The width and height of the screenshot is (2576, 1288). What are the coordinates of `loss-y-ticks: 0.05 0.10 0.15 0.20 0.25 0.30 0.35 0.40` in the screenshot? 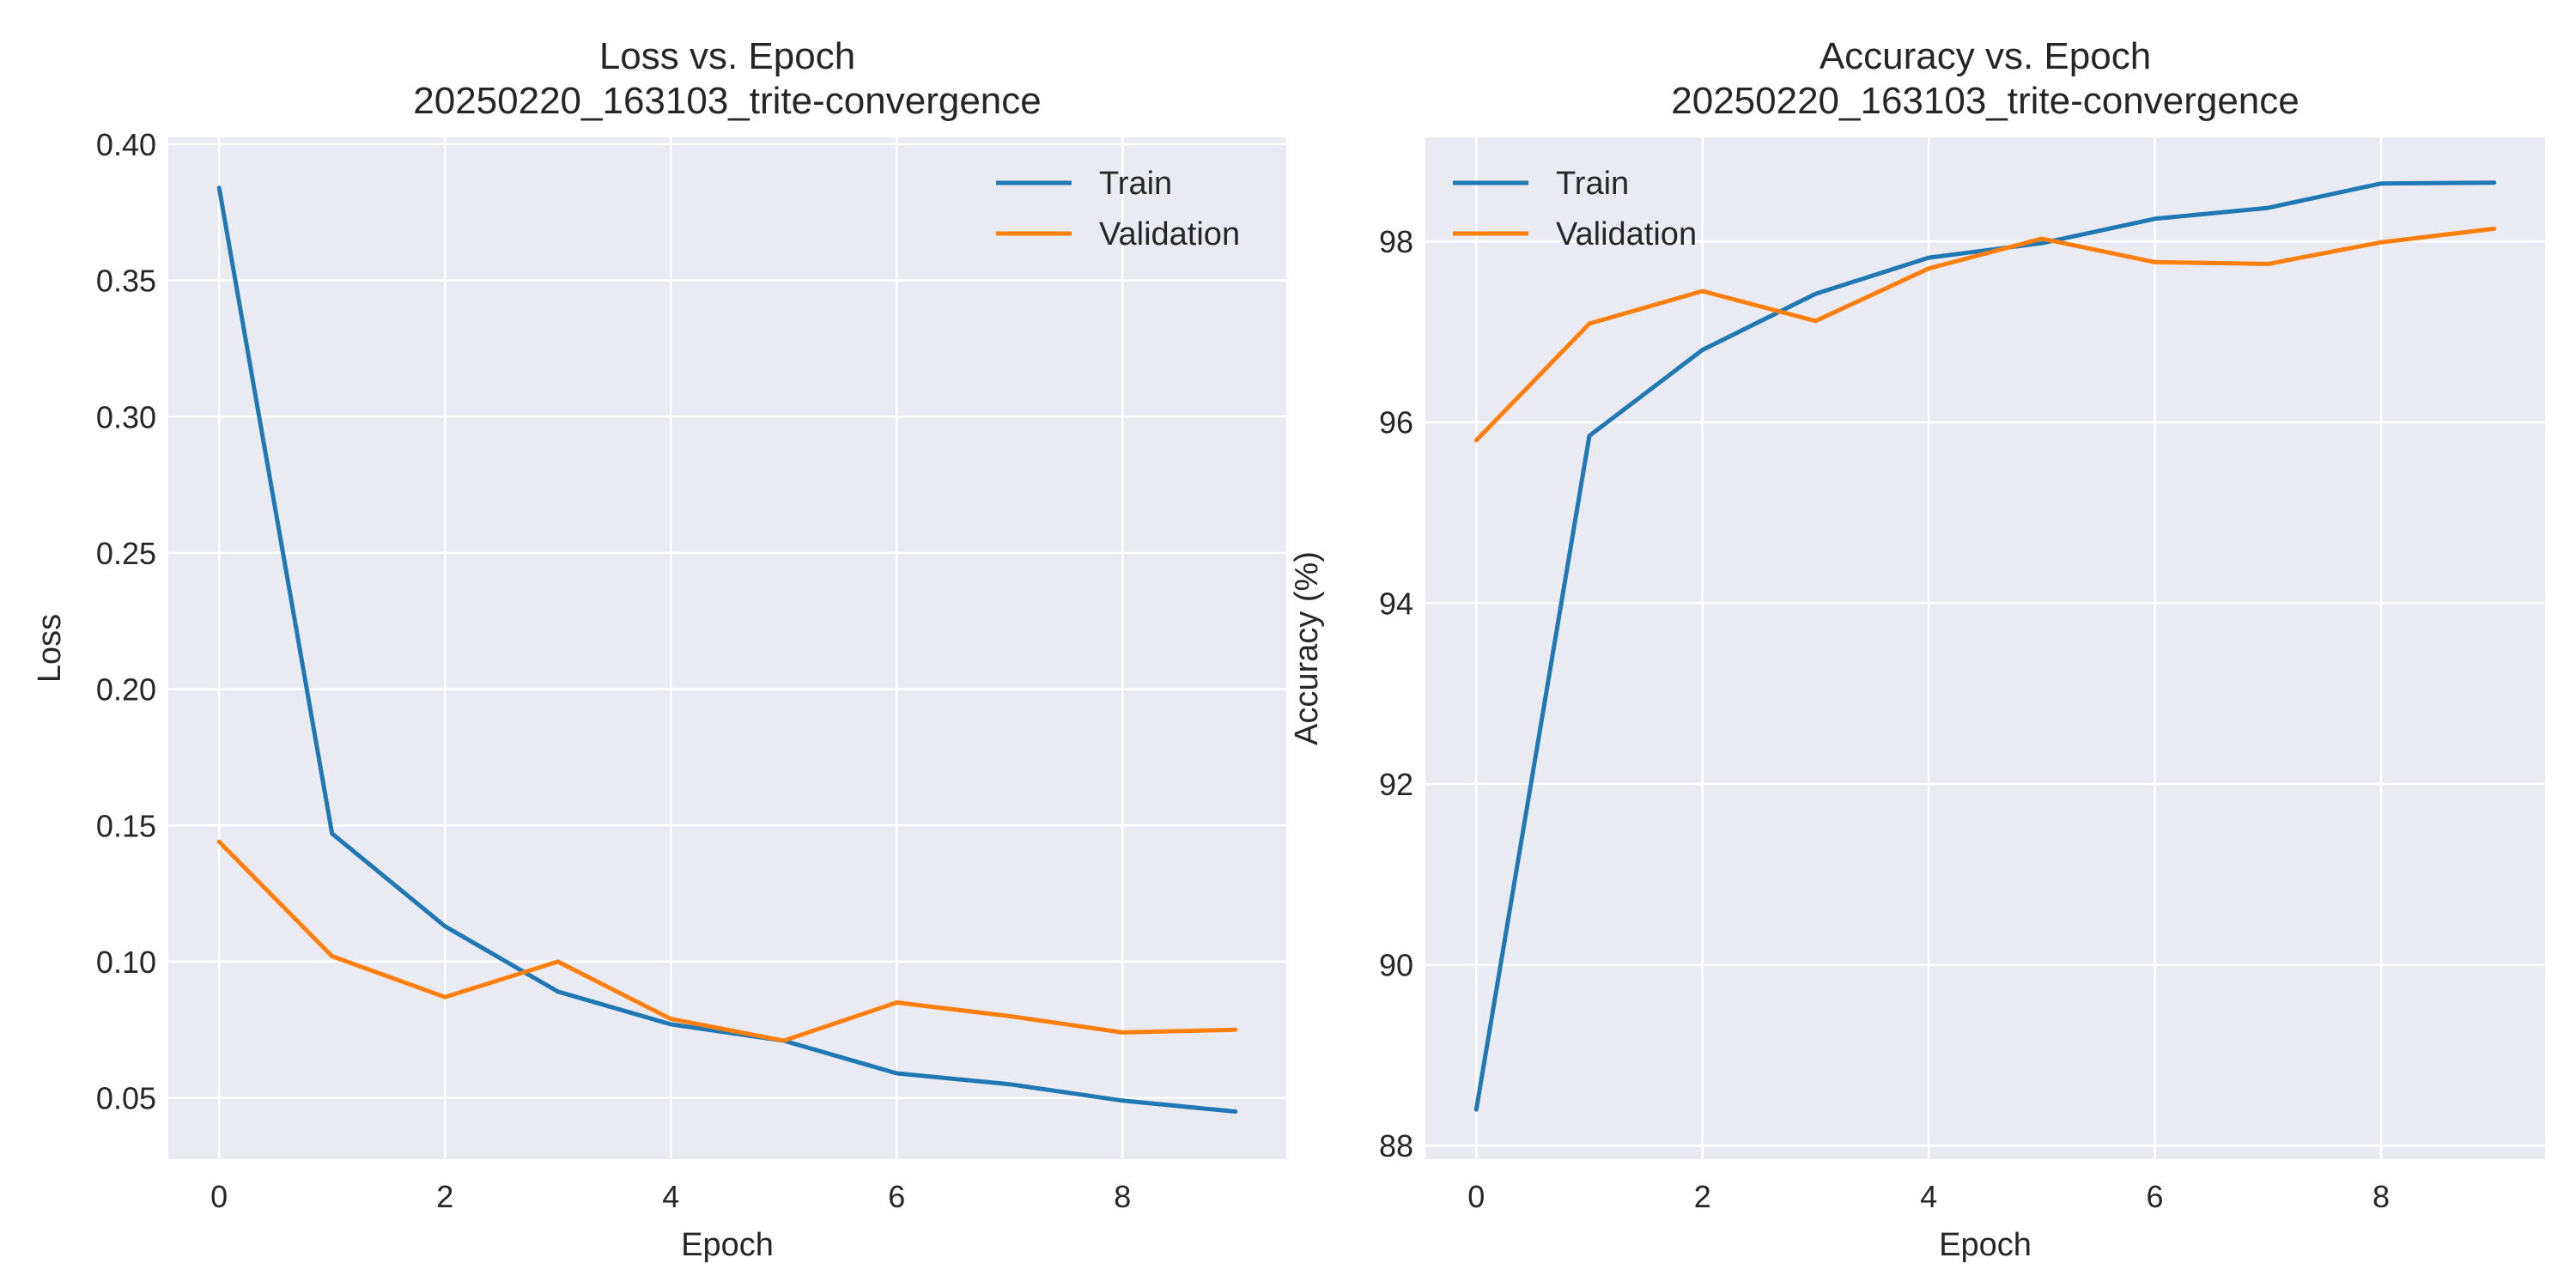 It's located at (126, 621).